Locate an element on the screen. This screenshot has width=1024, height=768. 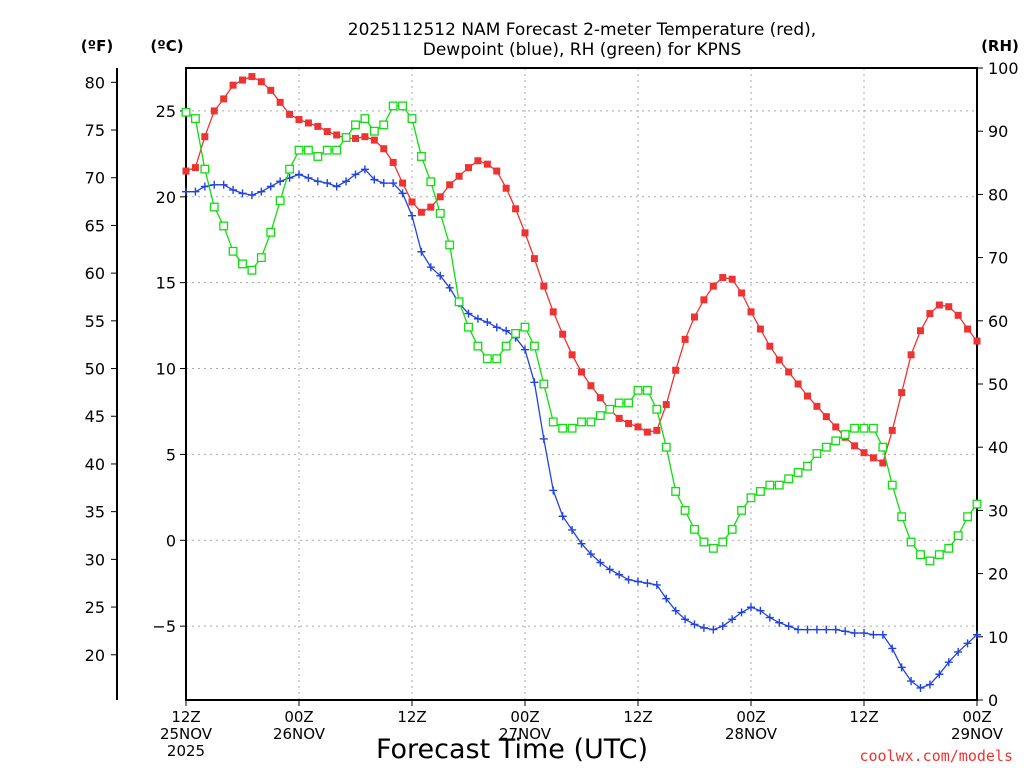
fahrenheit-unit-label: (ºF) is located at coordinates (97, 46).